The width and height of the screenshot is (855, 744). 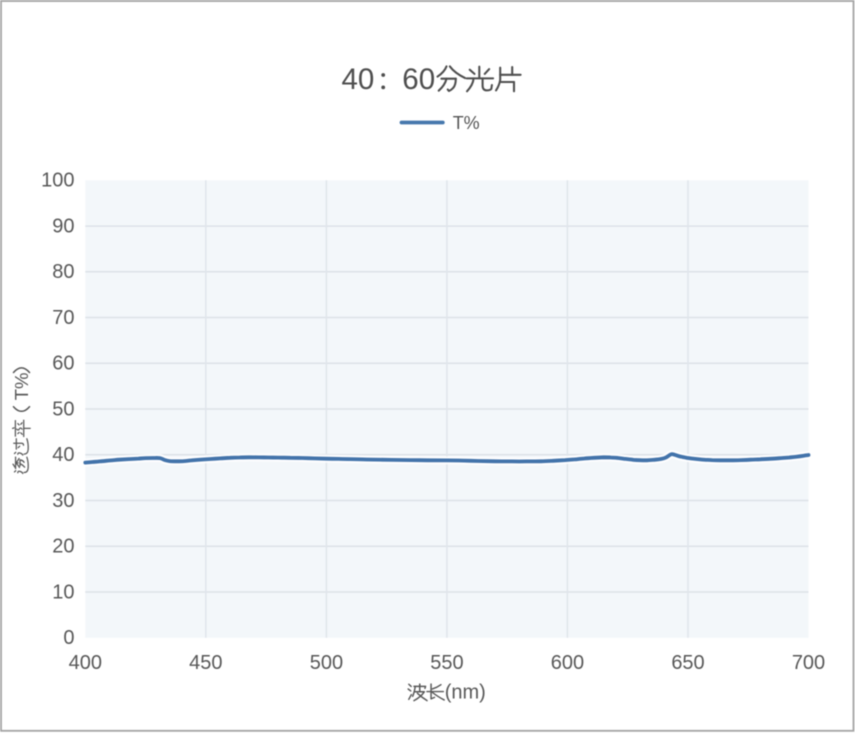 What do you see at coordinates (57, 181) in the screenshot?
I see `svg-text: 100` at bounding box center [57, 181].